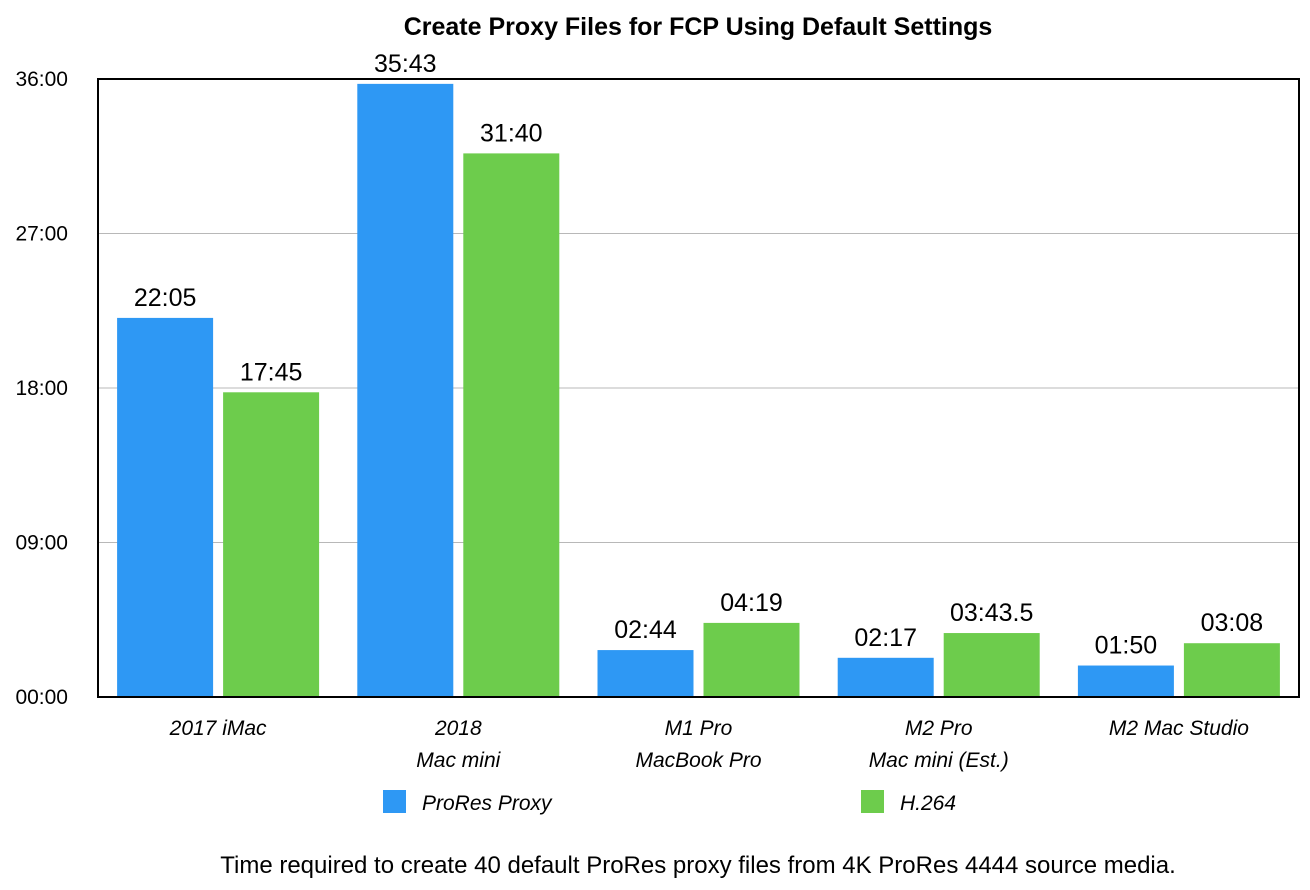  What do you see at coordinates (1126, 646) in the screenshot?
I see `data-label: 01:50` at bounding box center [1126, 646].